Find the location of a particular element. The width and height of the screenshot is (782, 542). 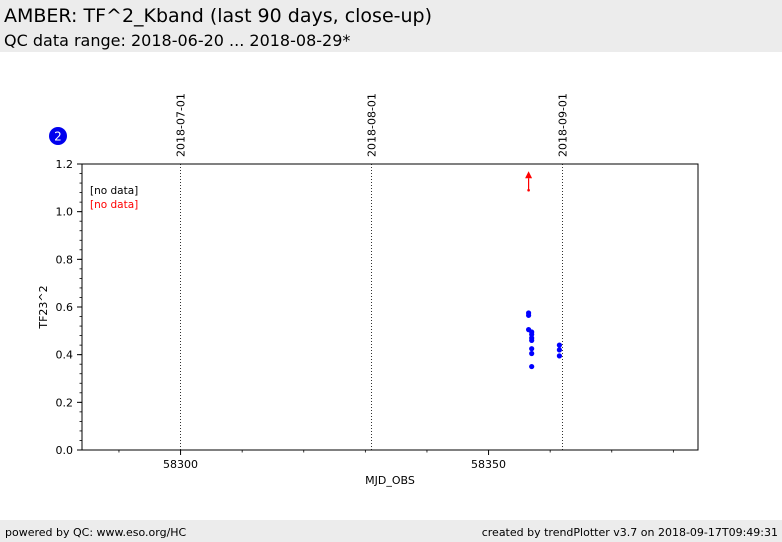

badge-circle is located at coordinates (58, 136).